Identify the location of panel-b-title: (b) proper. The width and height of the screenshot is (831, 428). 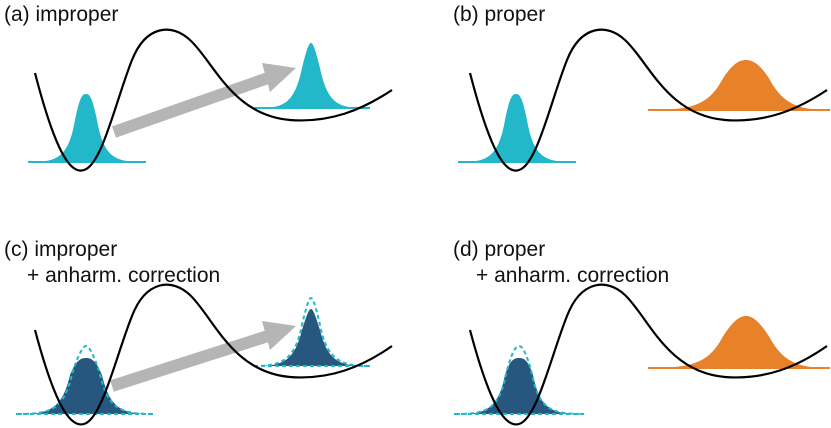
(499, 14).